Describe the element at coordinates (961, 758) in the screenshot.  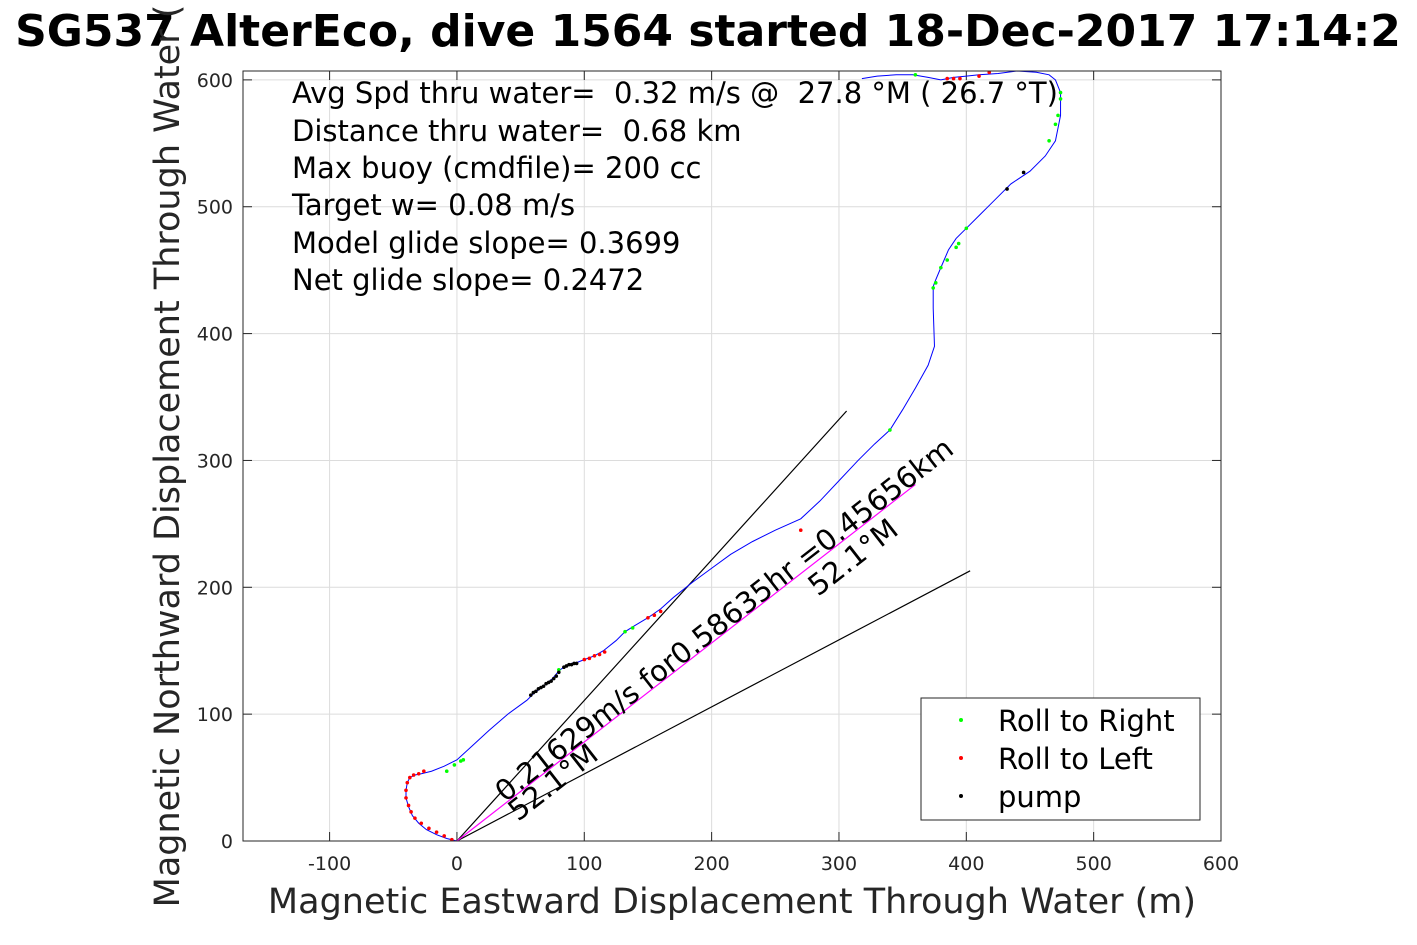
I see `legend-marker-roll-left` at that location.